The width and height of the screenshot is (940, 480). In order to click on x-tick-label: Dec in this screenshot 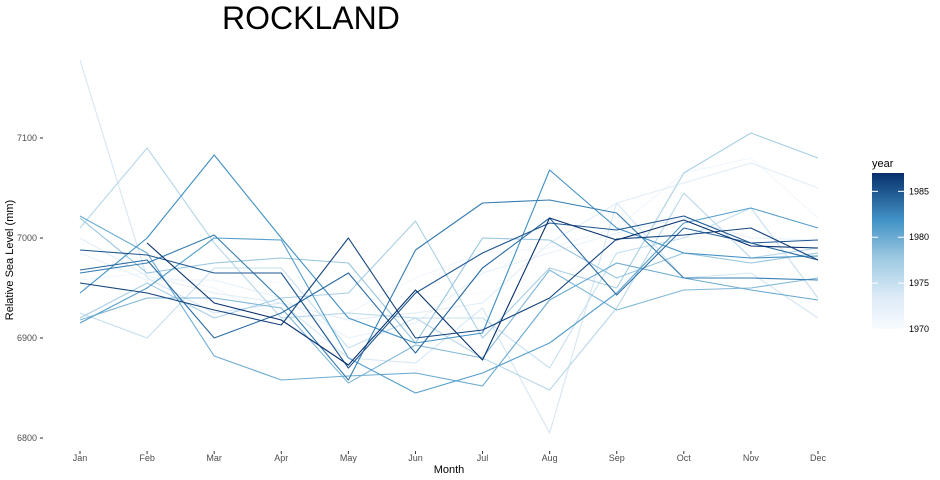, I will do `click(818, 458)`.